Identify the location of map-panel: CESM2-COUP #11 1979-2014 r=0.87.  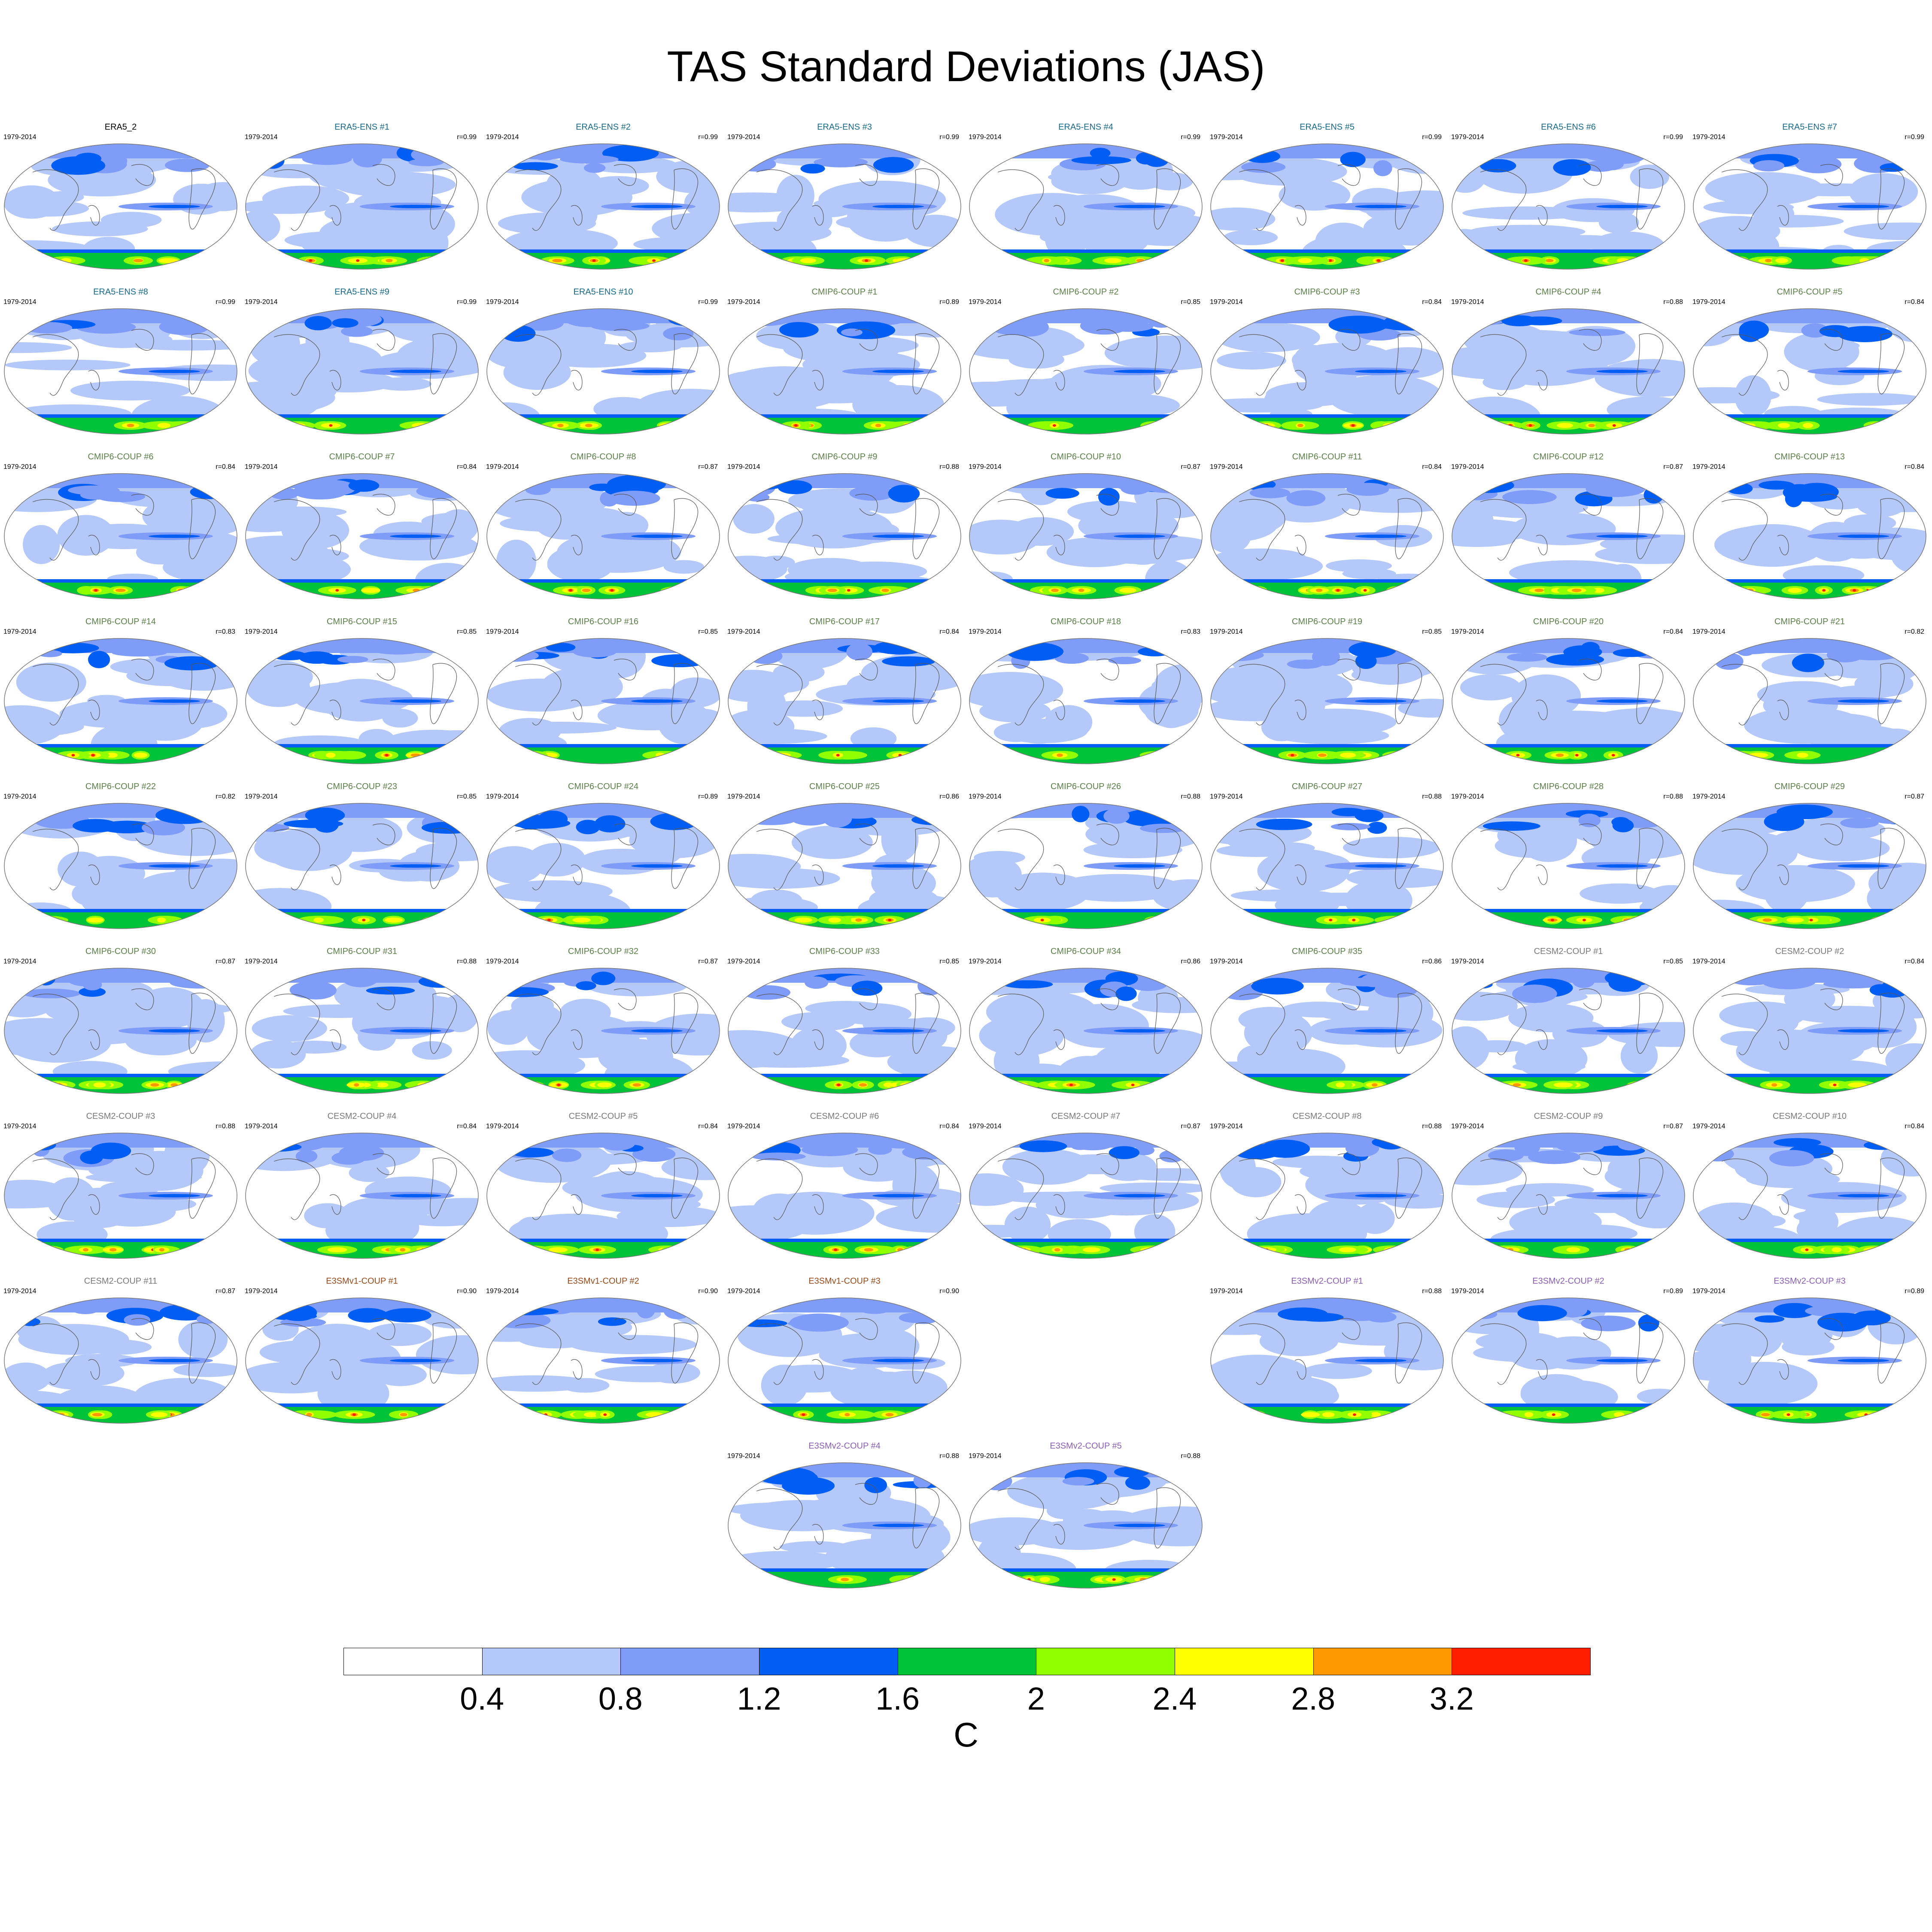
(121, 1354).